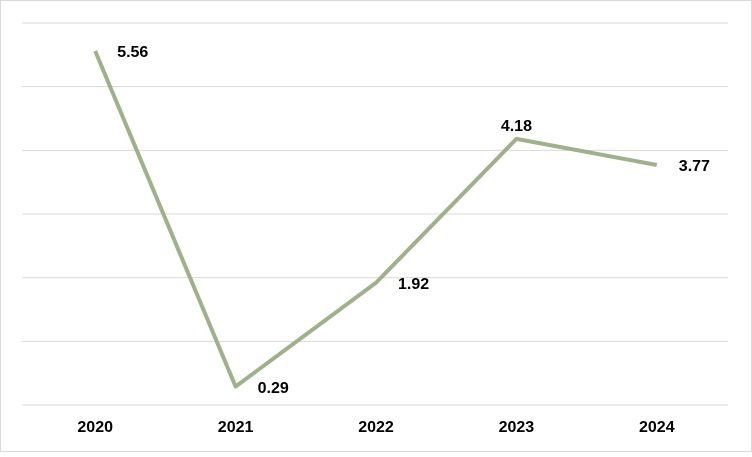 The width and height of the screenshot is (752, 457). I want to click on x-tick-label: 2023, so click(517, 427).